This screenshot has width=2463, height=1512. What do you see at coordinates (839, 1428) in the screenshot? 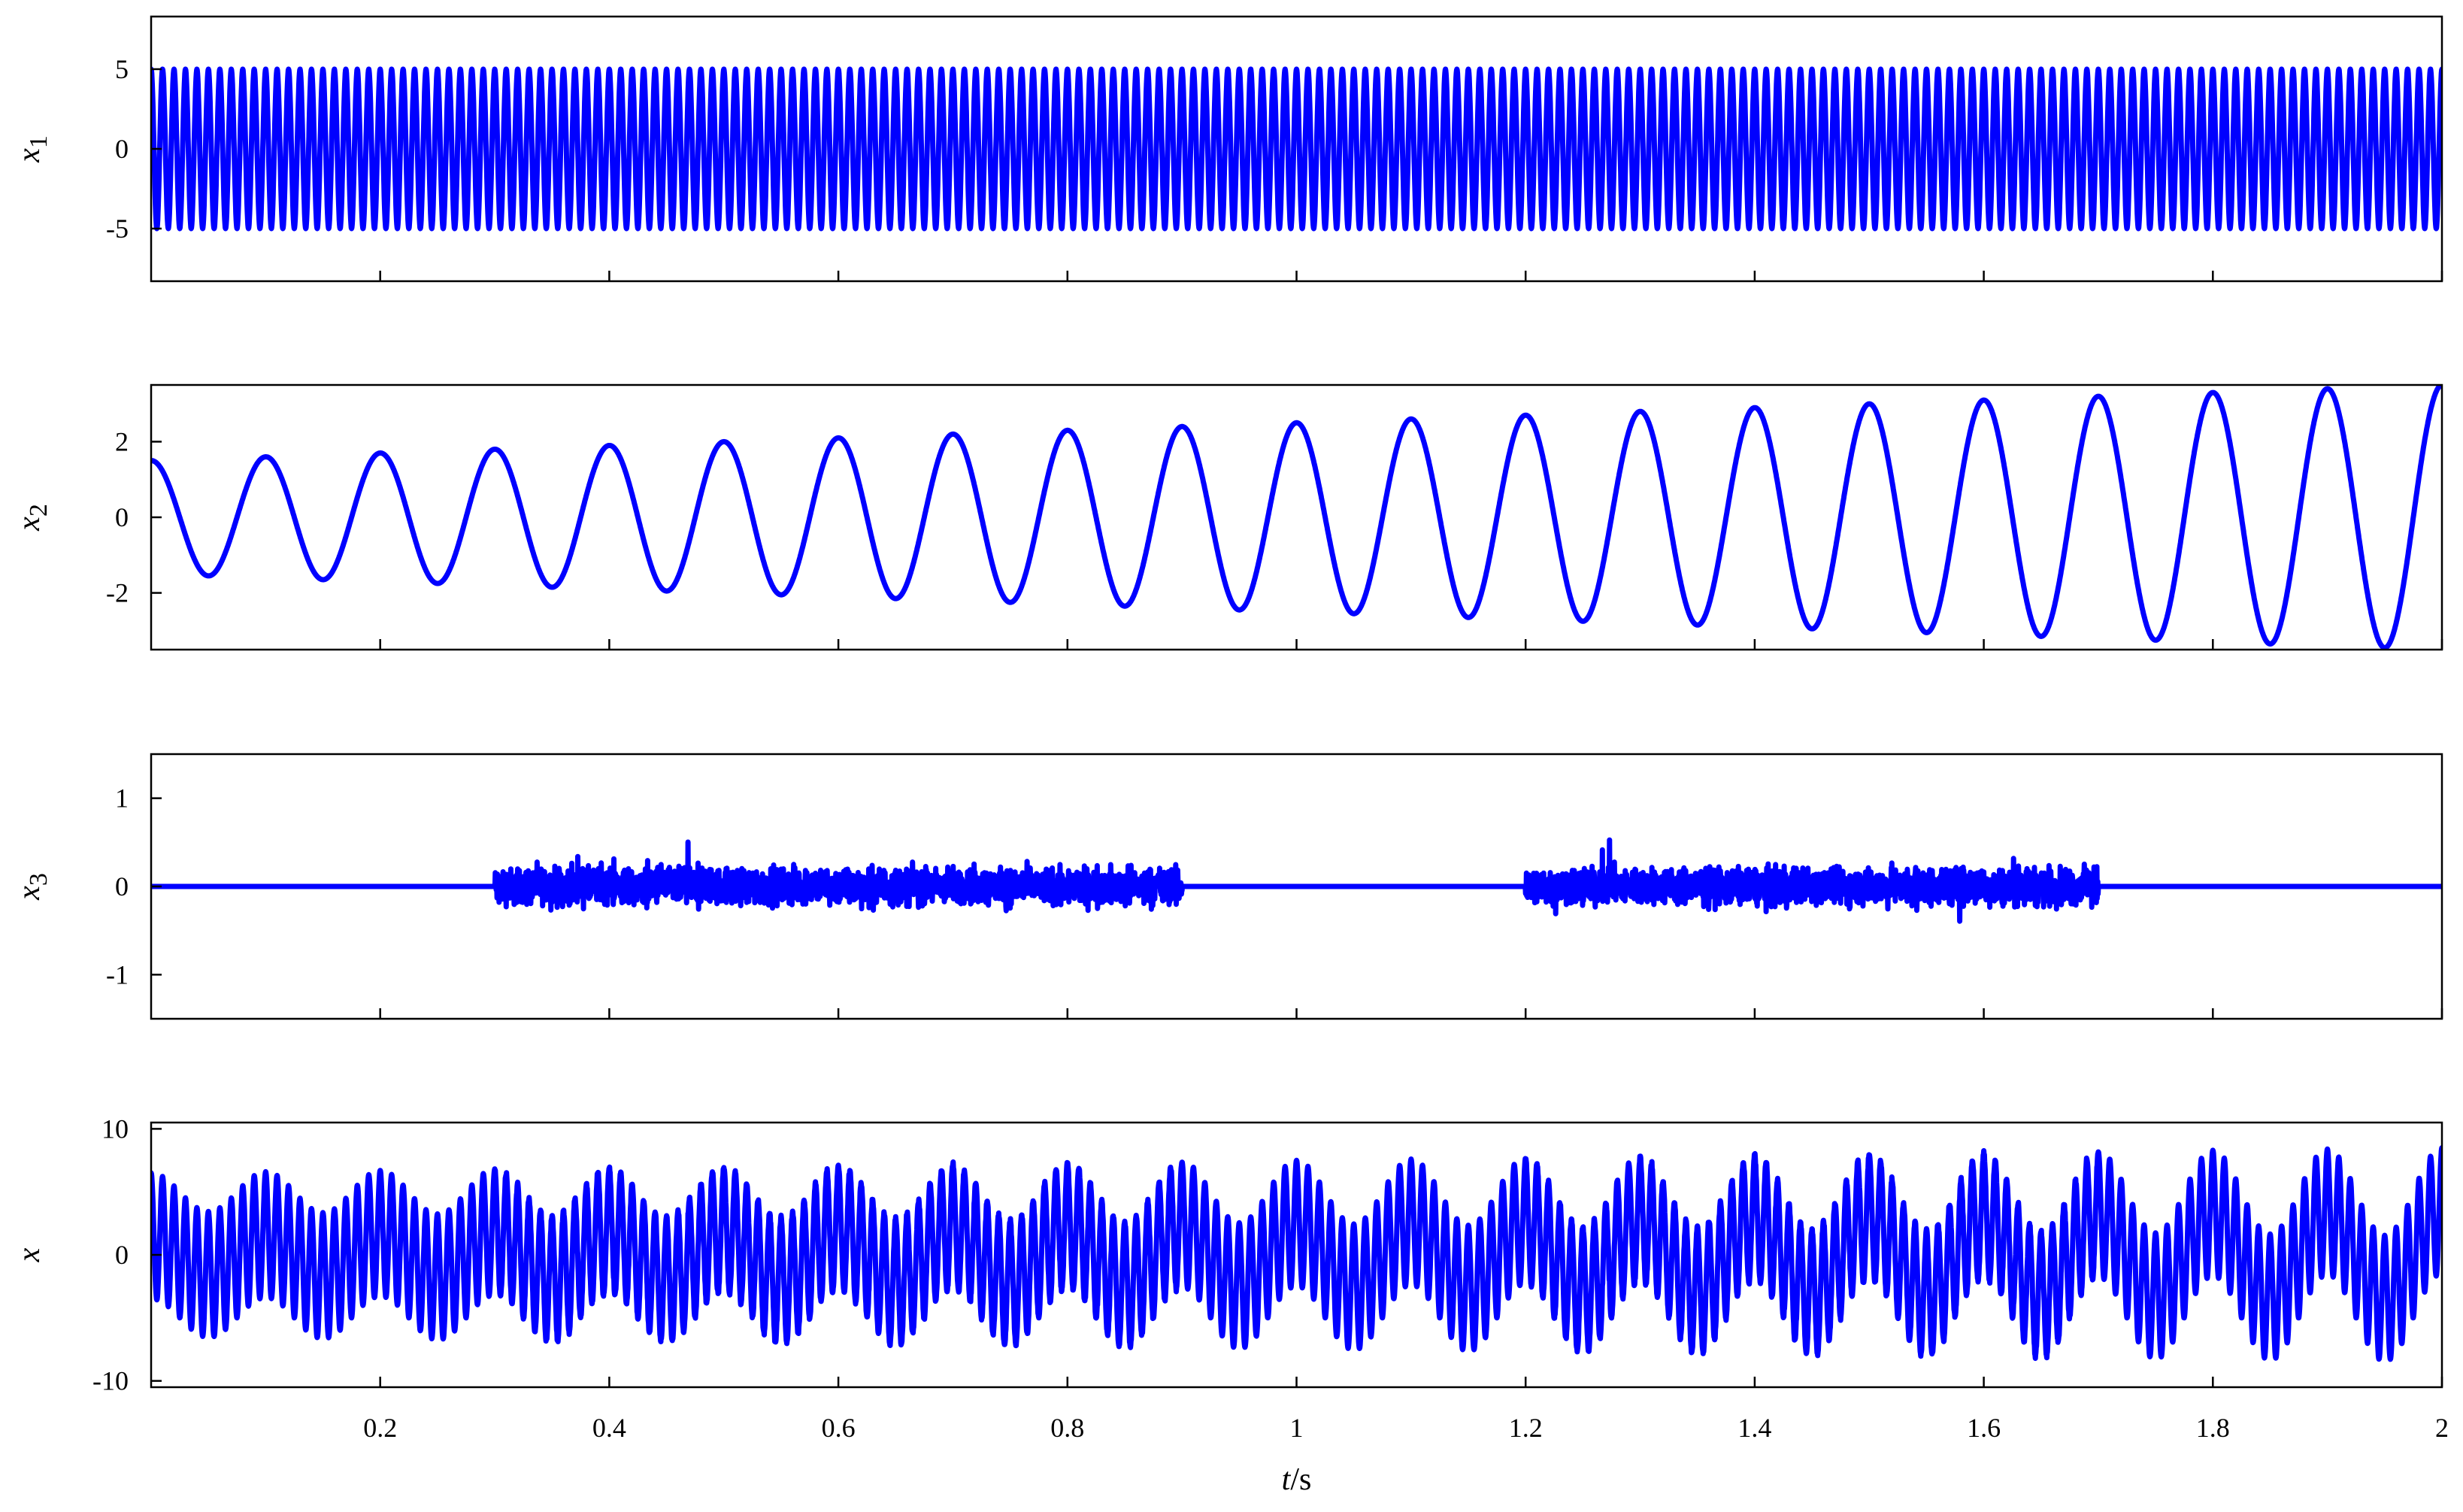
I see `x-tick-label: 0.6` at bounding box center [839, 1428].